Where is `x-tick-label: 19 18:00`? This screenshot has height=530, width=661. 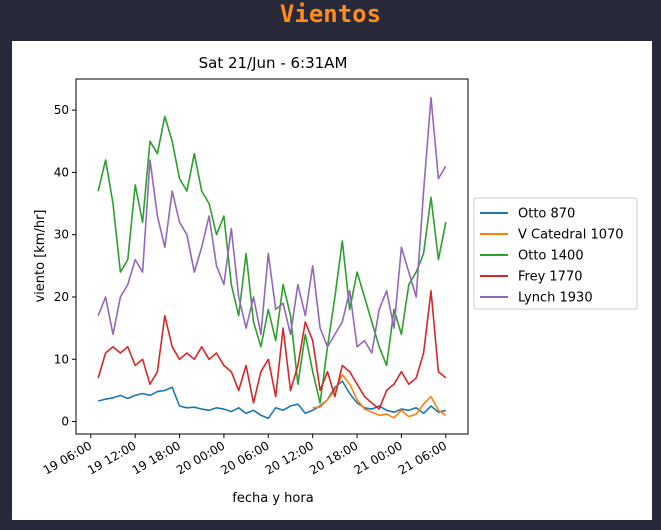
x-tick-label: 19 18:00 is located at coordinates (156, 457).